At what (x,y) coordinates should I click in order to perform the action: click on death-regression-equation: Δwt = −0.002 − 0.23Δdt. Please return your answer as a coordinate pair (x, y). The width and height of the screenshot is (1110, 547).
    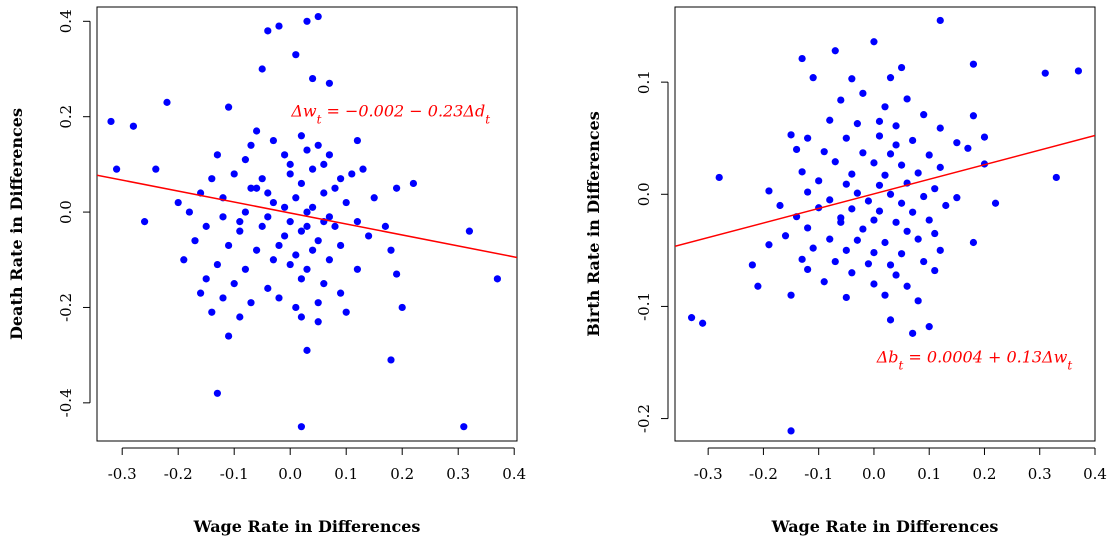
    Looking at the image, I should click on (390, 114).